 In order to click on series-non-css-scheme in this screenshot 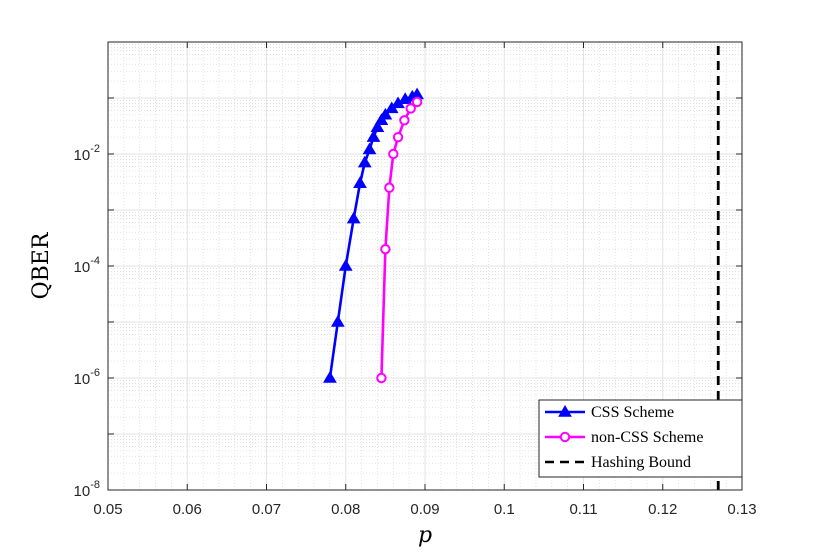, I will do `click(399, 240)`.